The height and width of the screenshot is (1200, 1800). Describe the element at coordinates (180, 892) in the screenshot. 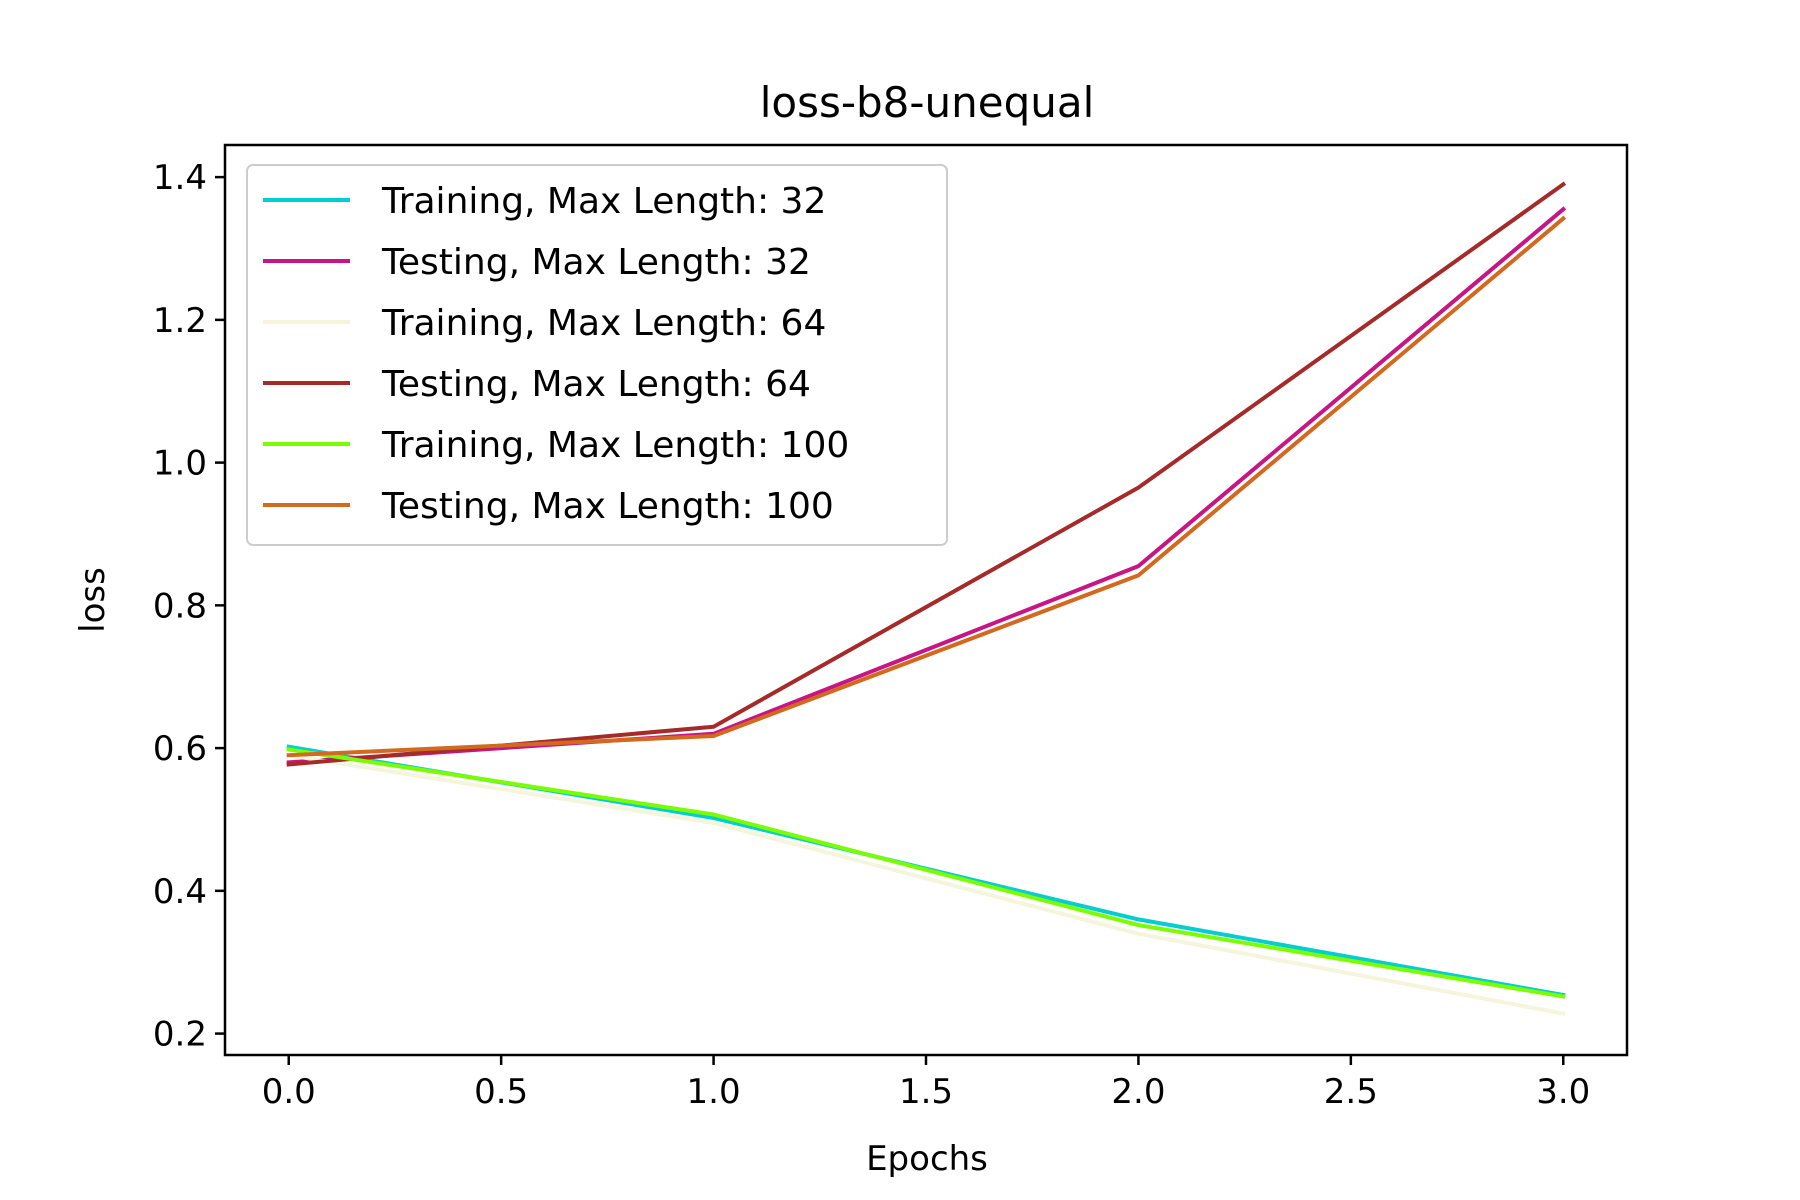

I see `y-tick-label: 0.4` at that location.